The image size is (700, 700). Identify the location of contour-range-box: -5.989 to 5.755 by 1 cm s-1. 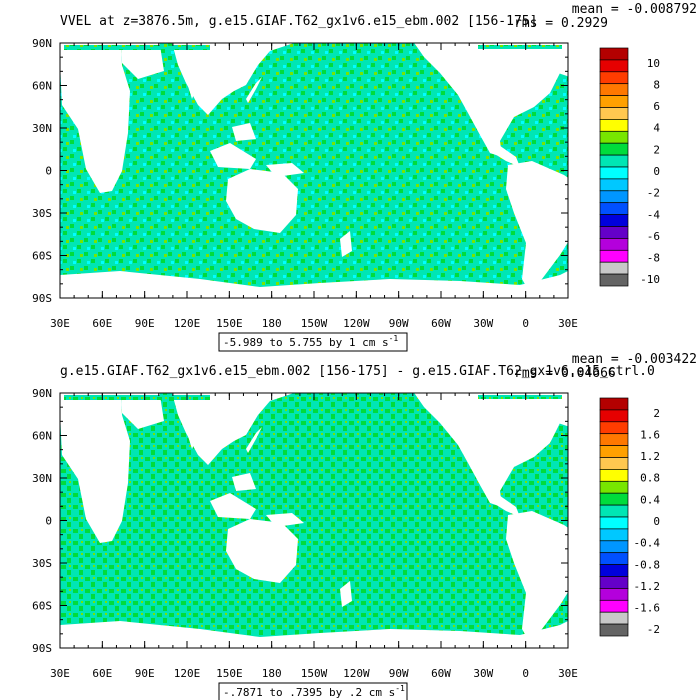
(313, 342).